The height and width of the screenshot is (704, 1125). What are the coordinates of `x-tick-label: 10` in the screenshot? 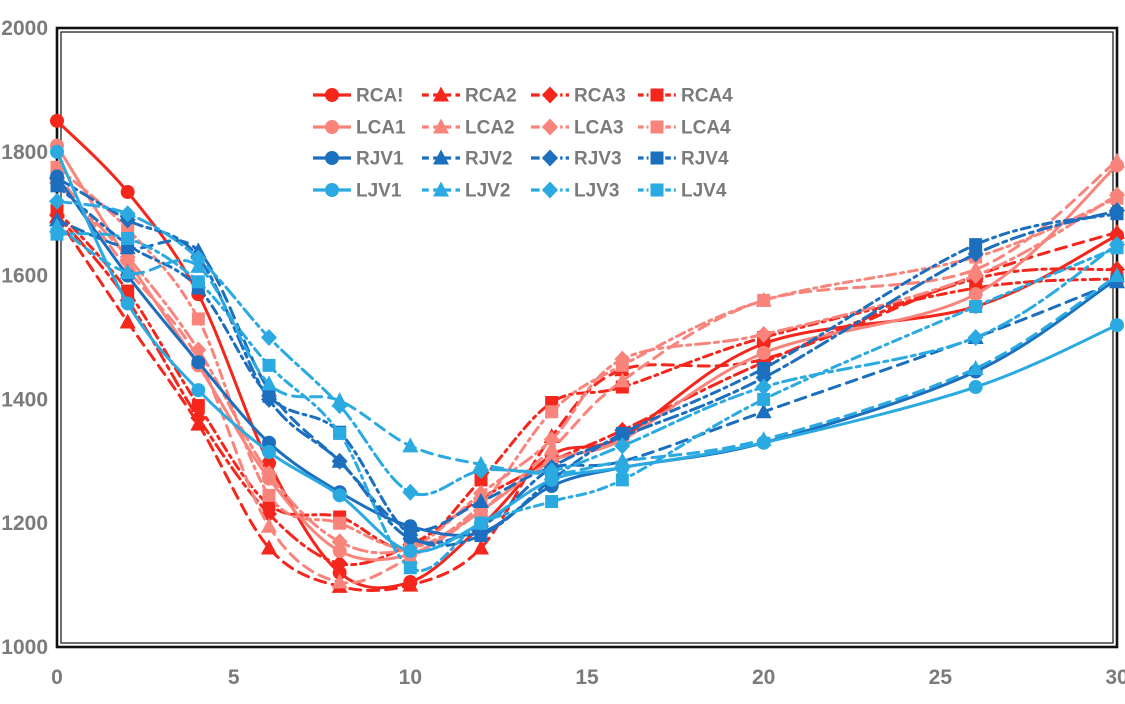 It's located at (410, 677).